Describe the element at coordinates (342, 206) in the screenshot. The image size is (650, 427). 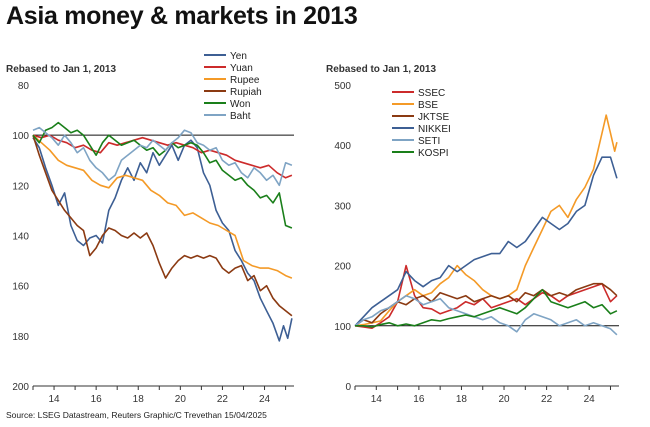
I see `y-tick-label: 300` at that location.